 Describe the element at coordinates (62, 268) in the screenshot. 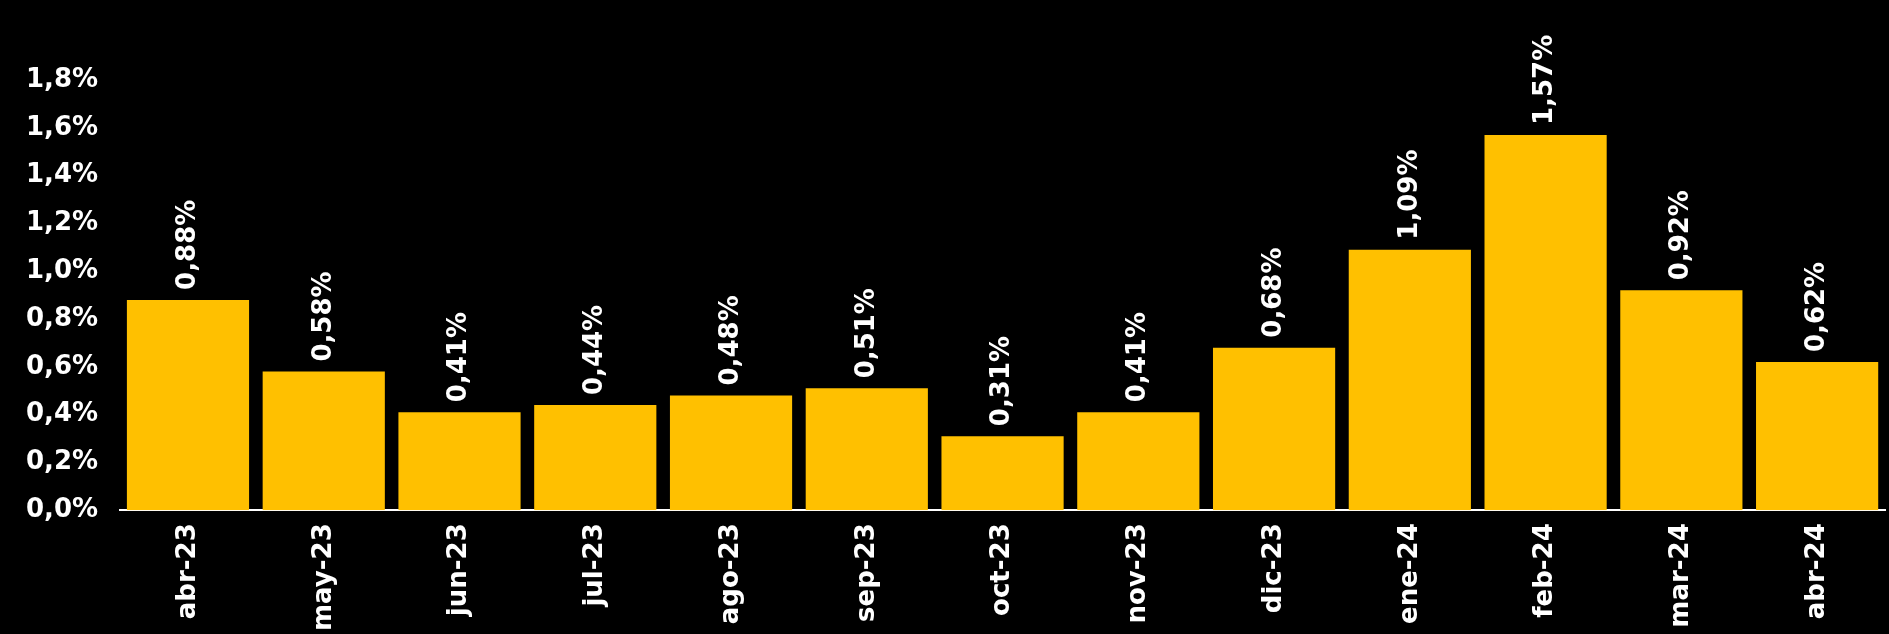

I see `y-tick-label: 1,0%` at that location.